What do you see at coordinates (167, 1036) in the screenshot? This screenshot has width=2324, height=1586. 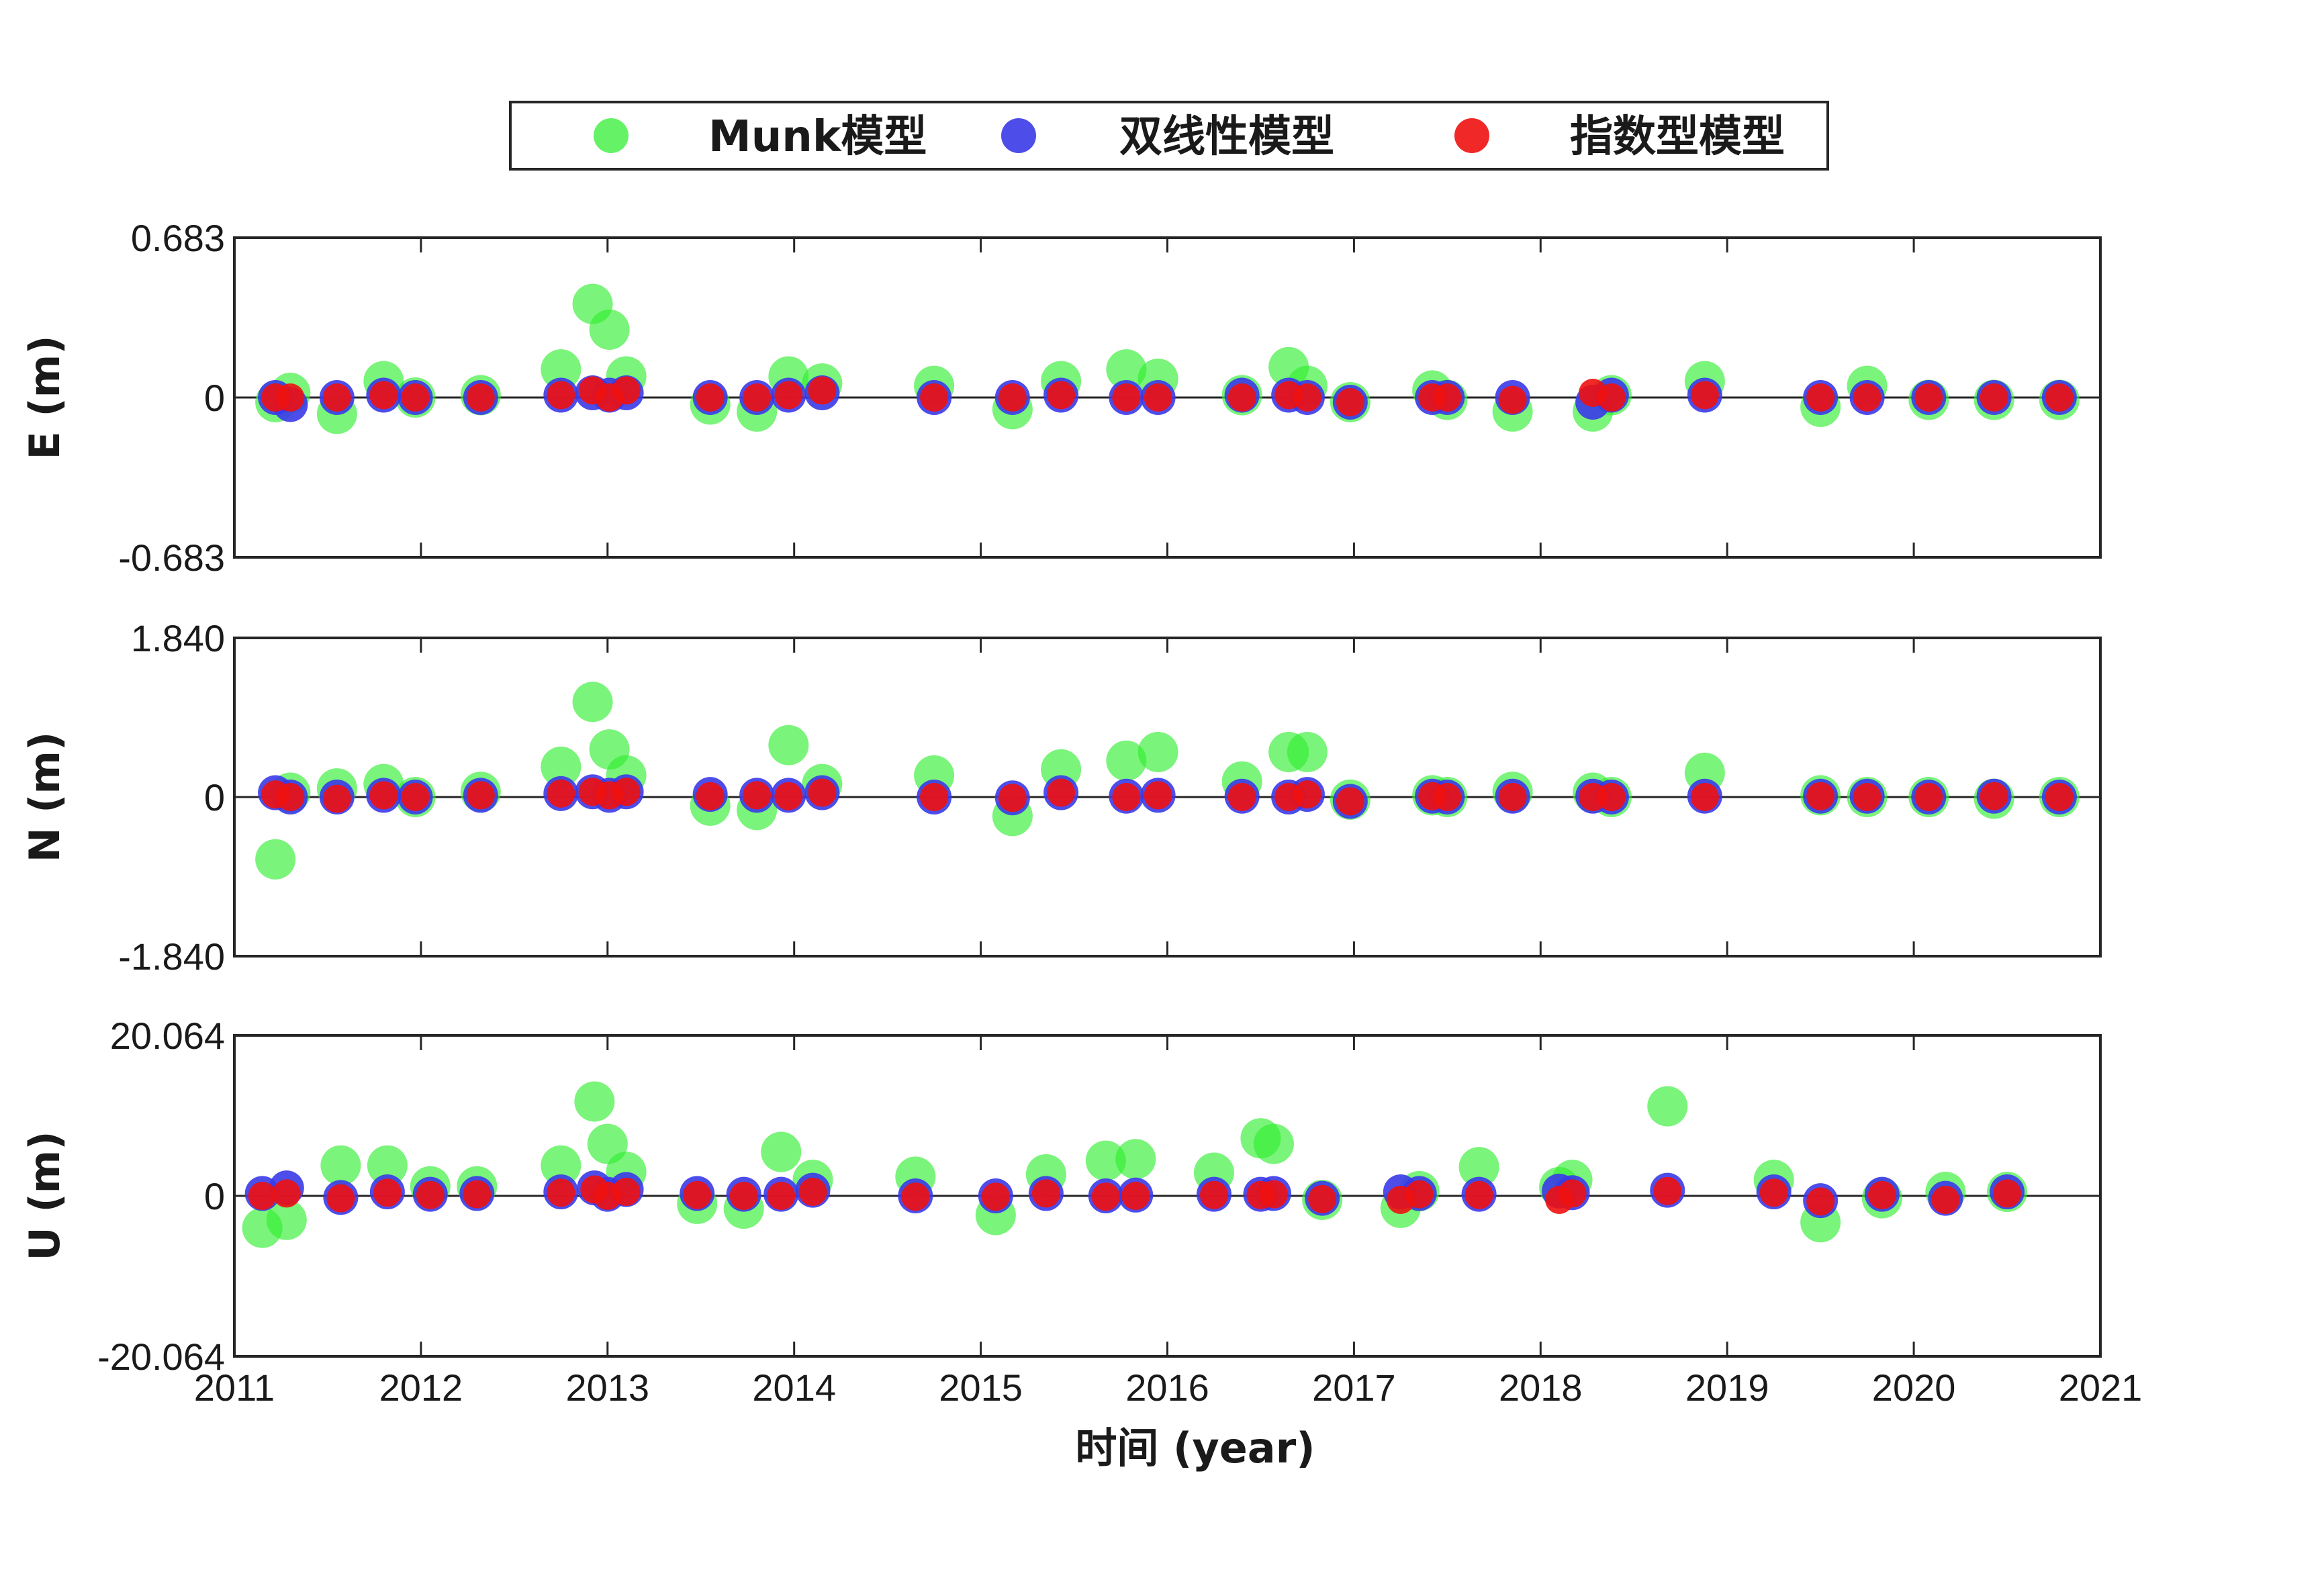 I see `y-tick-label: 20.064` at bounding box center [167, 1036].